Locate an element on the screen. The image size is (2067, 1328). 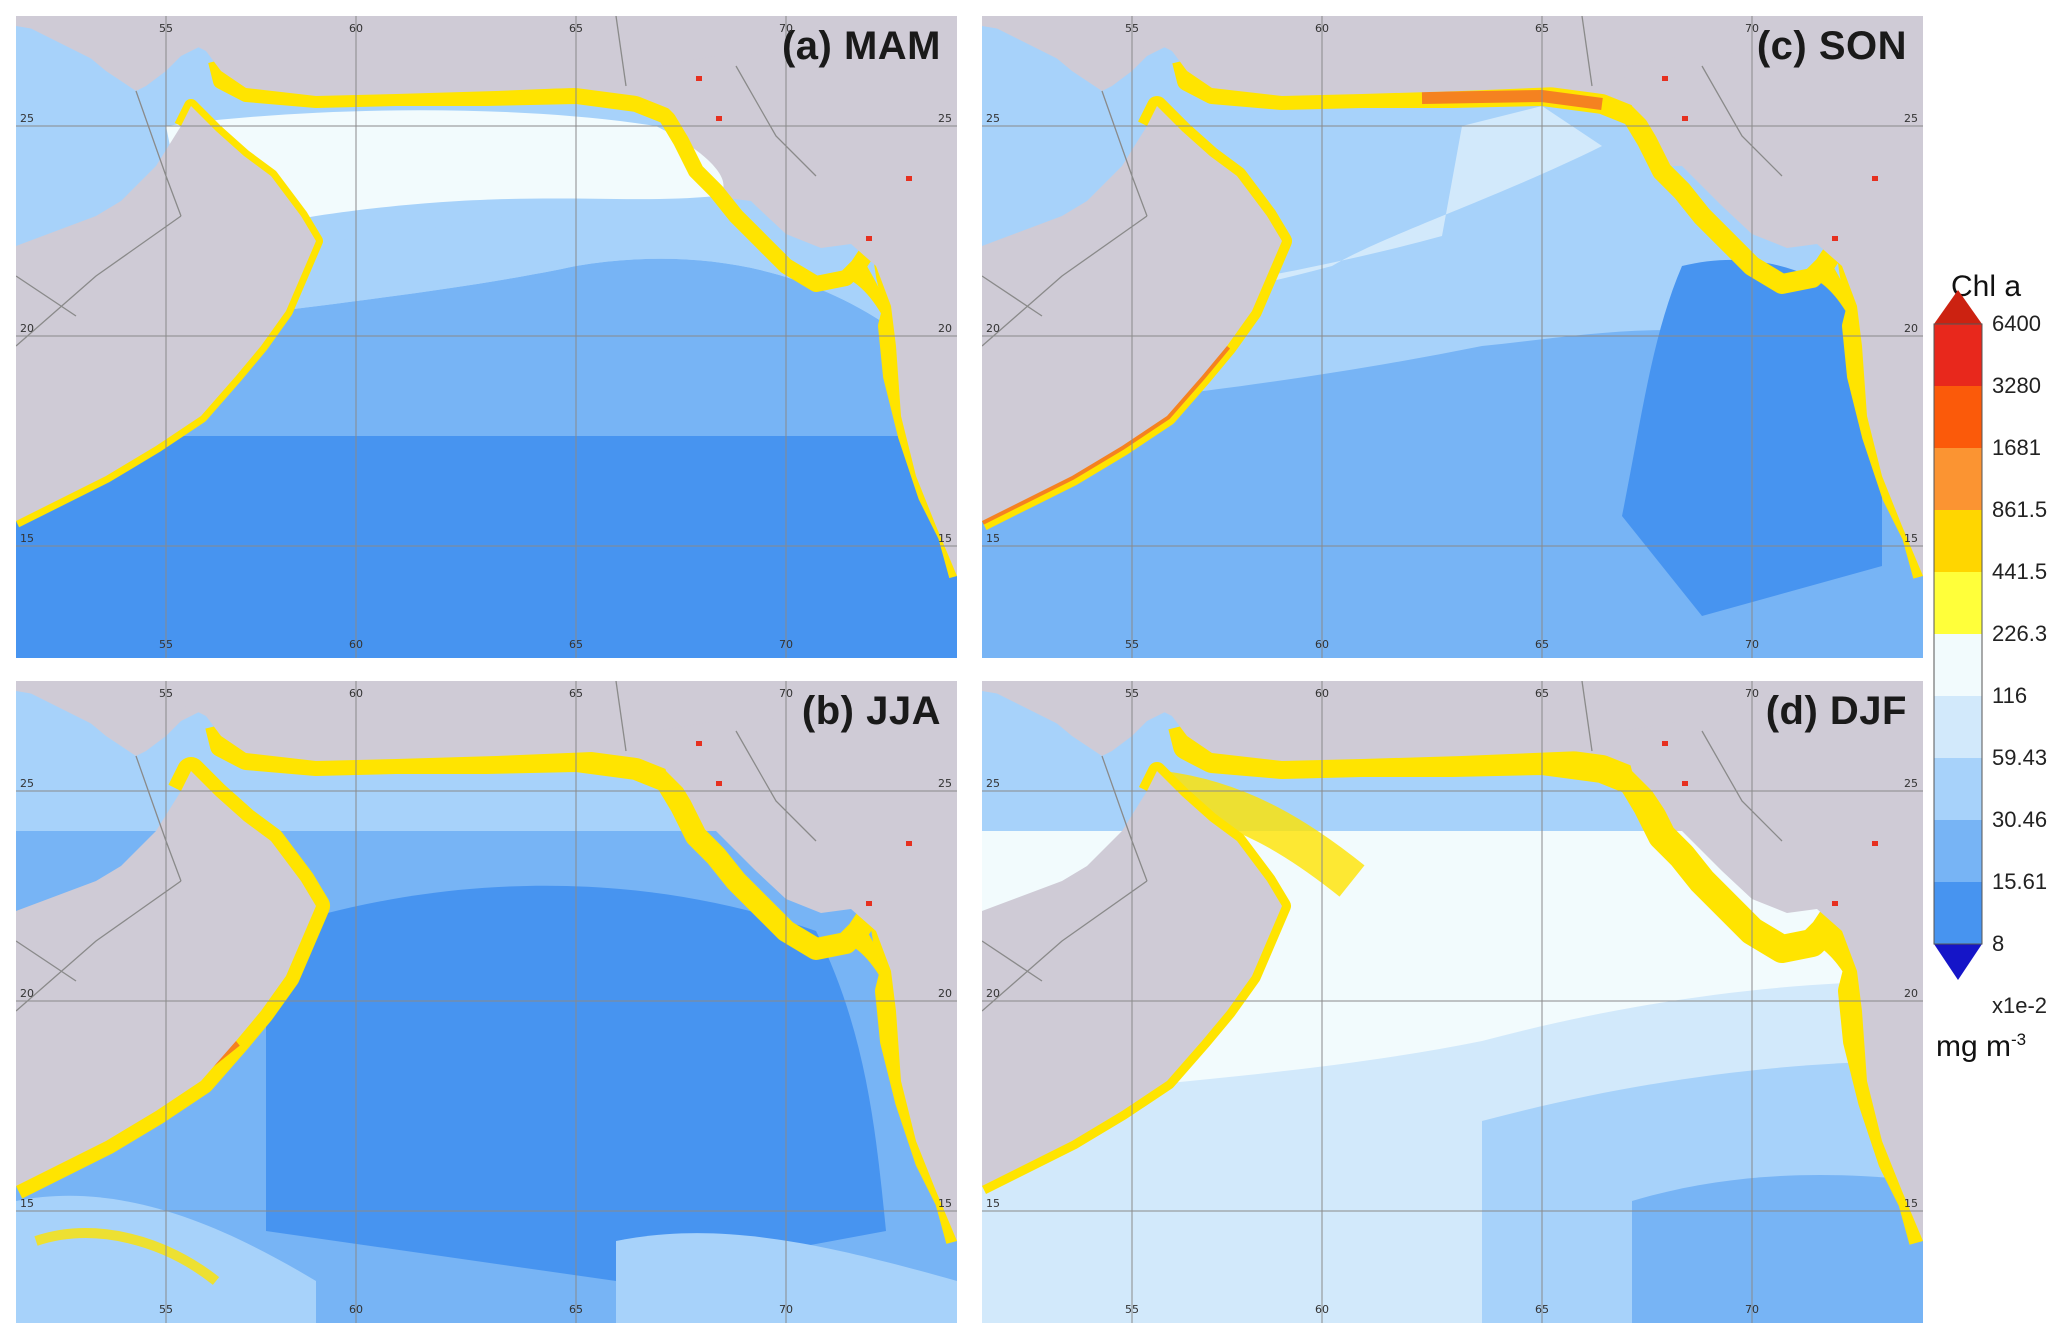
panel-title-jja: (b) JJA is located at coordinates (871, 711).